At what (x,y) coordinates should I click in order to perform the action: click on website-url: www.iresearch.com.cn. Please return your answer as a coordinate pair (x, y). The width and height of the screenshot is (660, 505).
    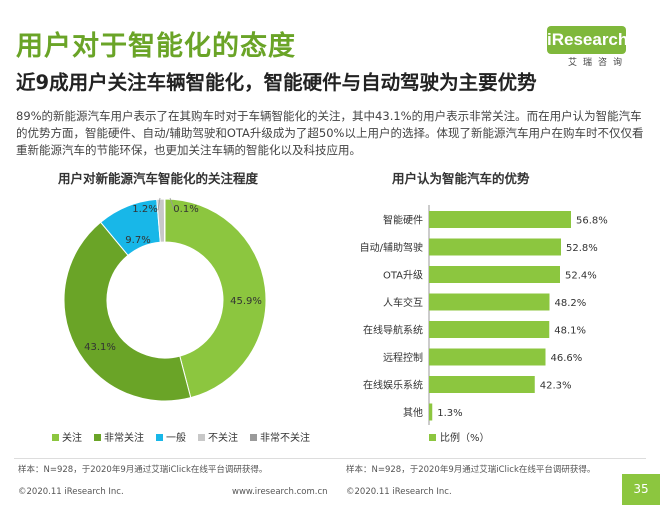
    Looking at the image, I should click on (280, 492).